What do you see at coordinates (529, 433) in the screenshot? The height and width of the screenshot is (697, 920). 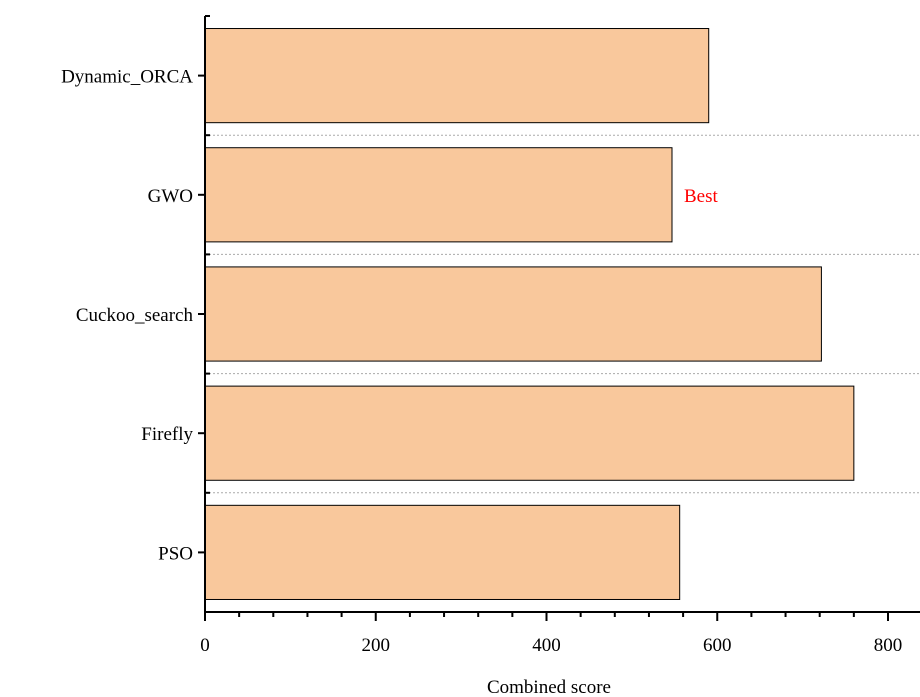 I see `bar-firefly` at bounding box center [529, 433].